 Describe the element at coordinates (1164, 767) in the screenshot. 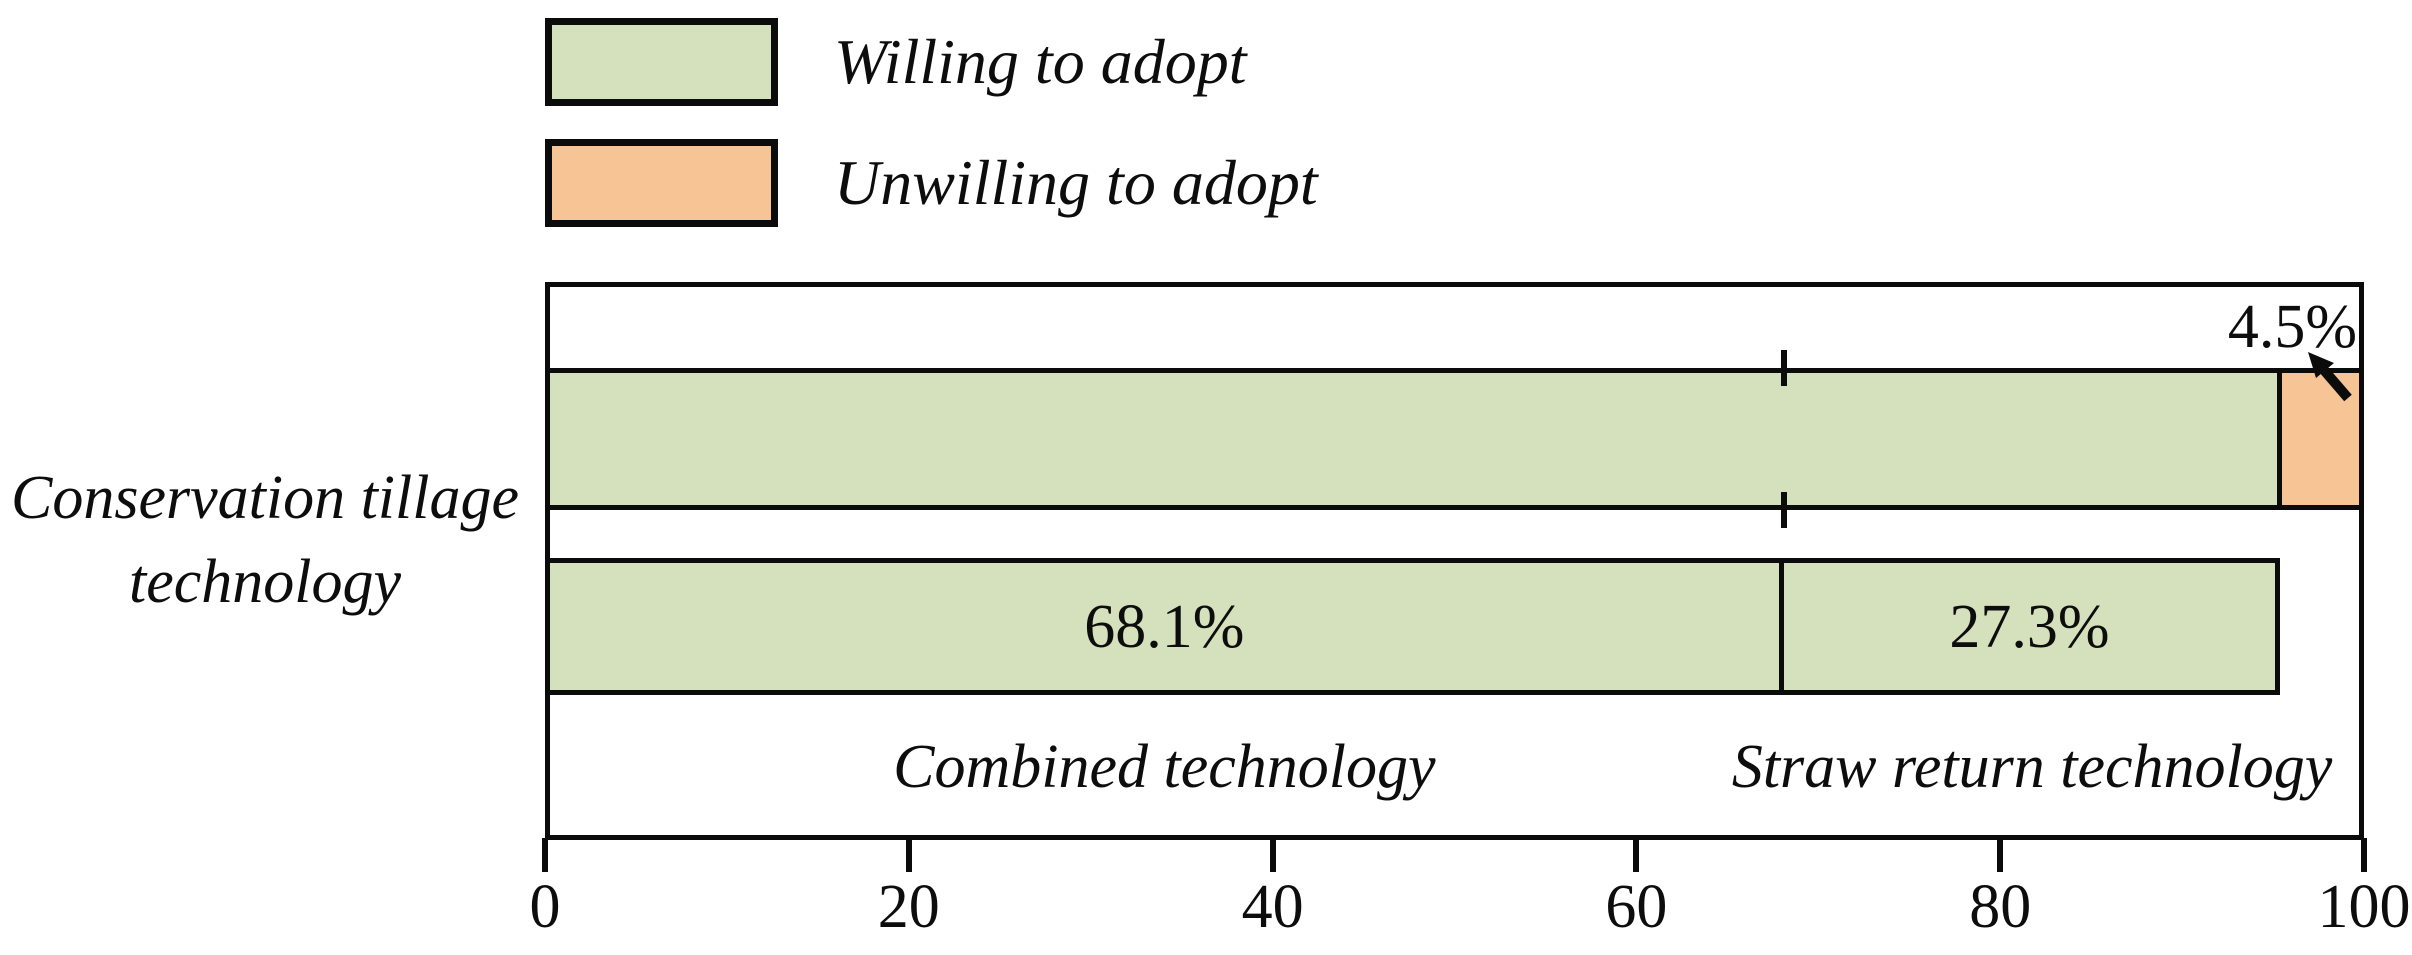

I see `combined-caption: Combined technology` at that location.